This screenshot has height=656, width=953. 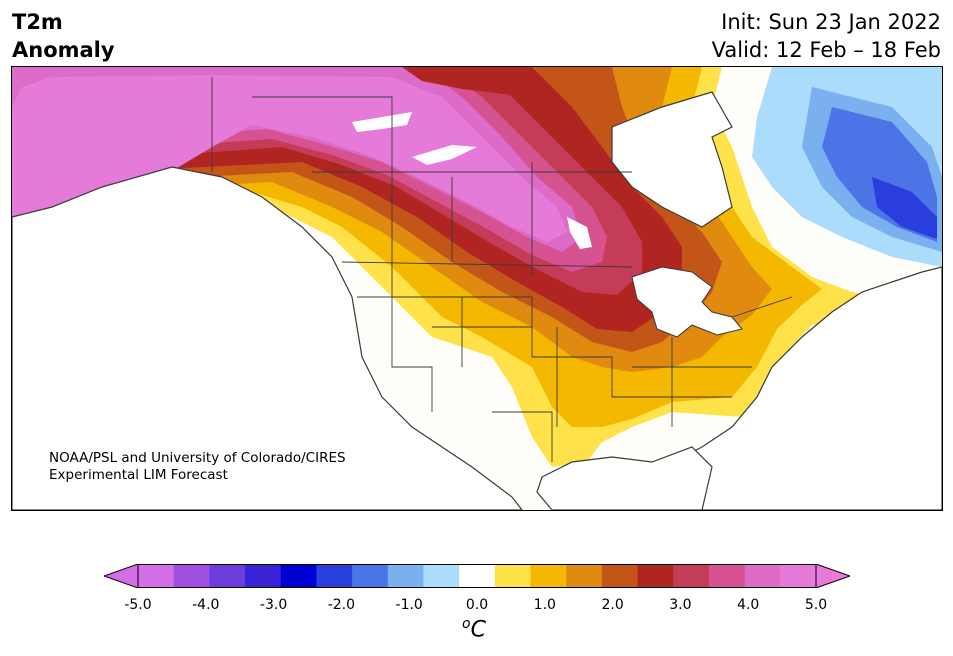 What do you see at coordinates (273, 605) in the screenshot?
I see `colorbar-tick-label: -3.0` at bounding box center [273, 605].